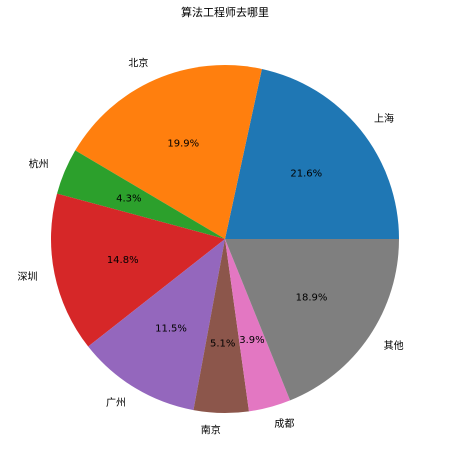 Image resolution: width=449 pixels, height=464 pixels. What do you see at coordinates (211, 429) in the screenshot?
I see `slice-label: 南京` at bounding box center [211, 429].